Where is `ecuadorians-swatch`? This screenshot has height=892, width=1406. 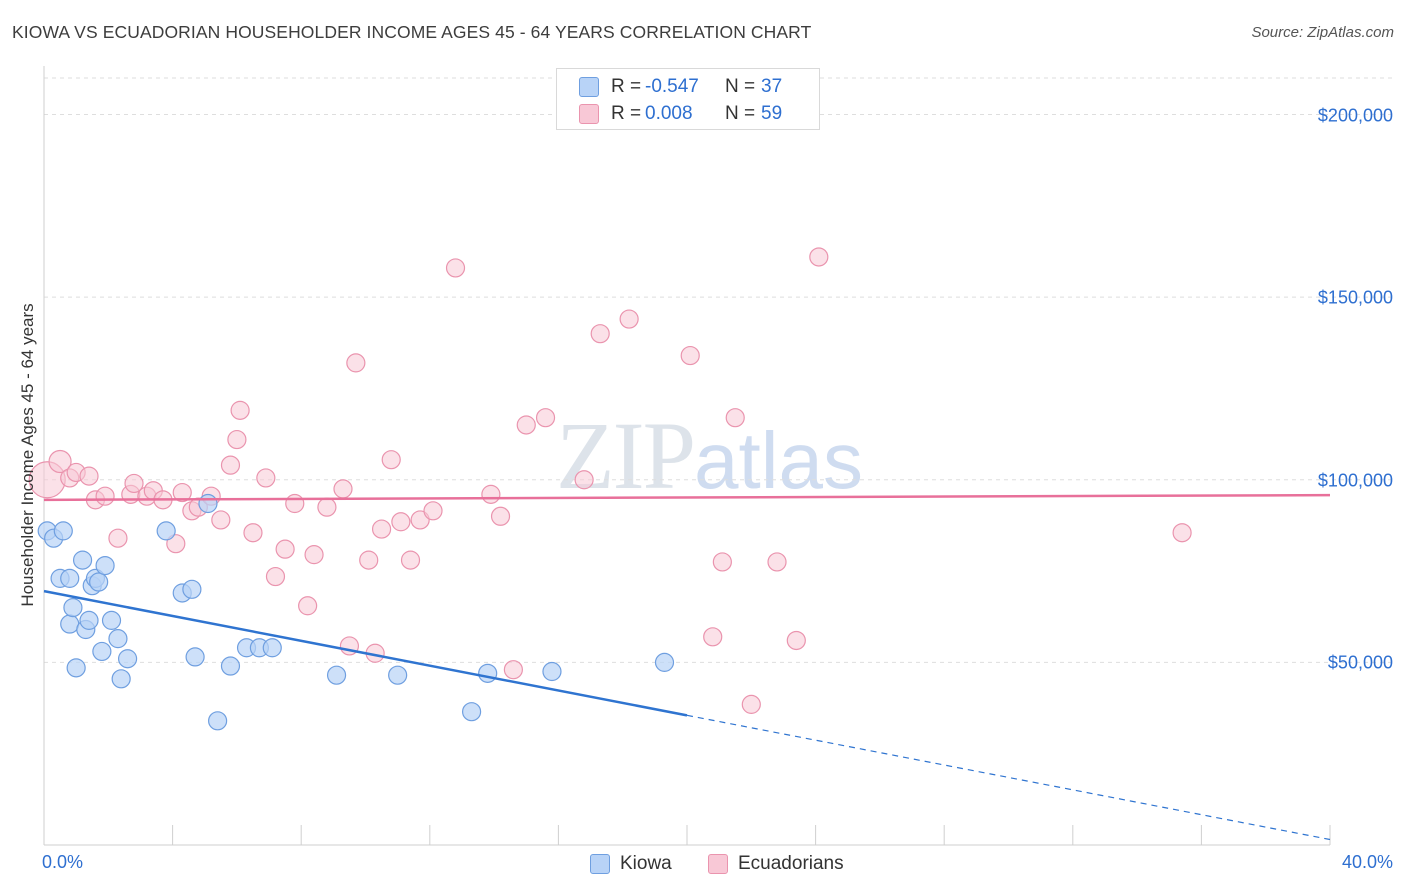
ecuadorians-swatch is located at coordinates (718, 864).